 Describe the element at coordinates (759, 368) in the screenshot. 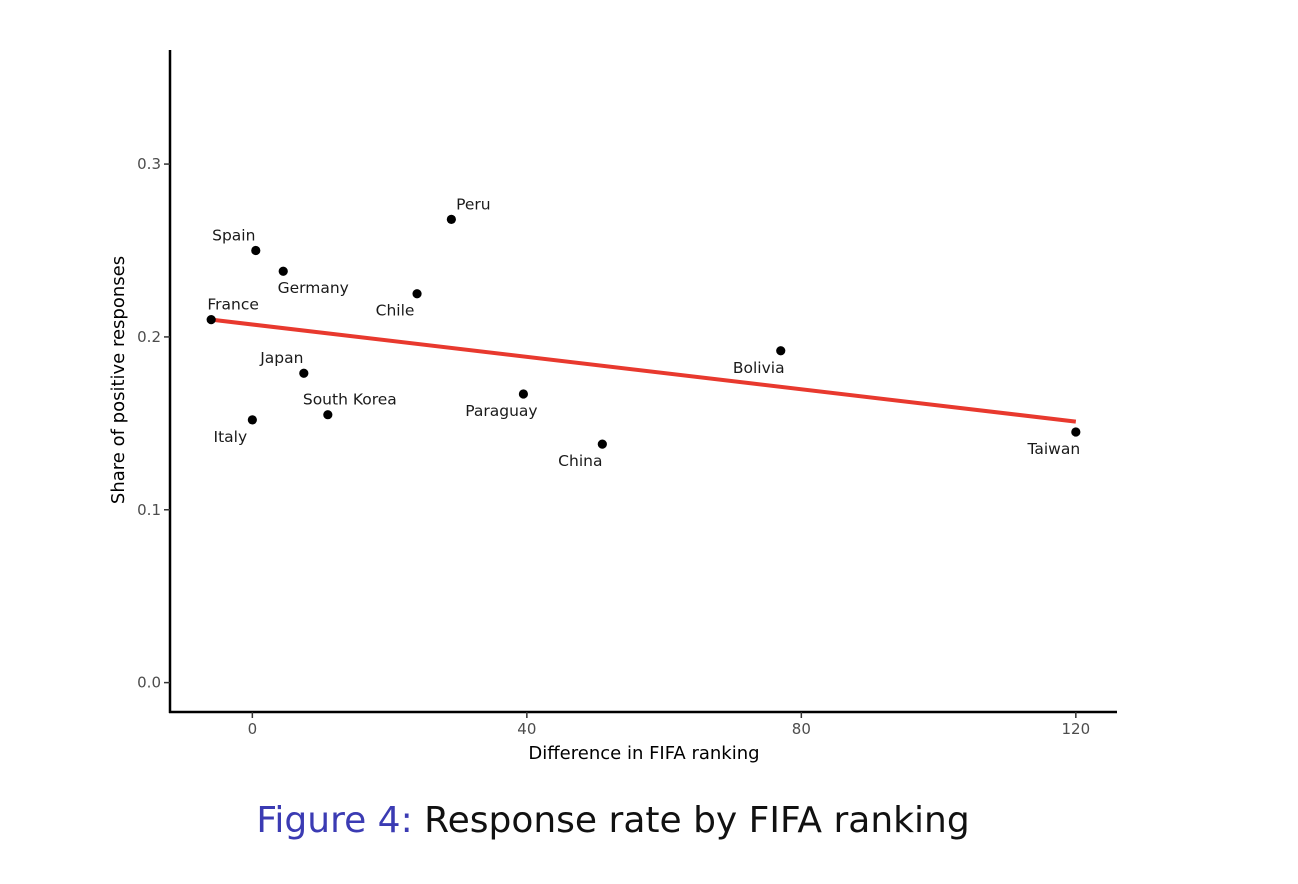

I see `point-label: Bolivia` at that location.